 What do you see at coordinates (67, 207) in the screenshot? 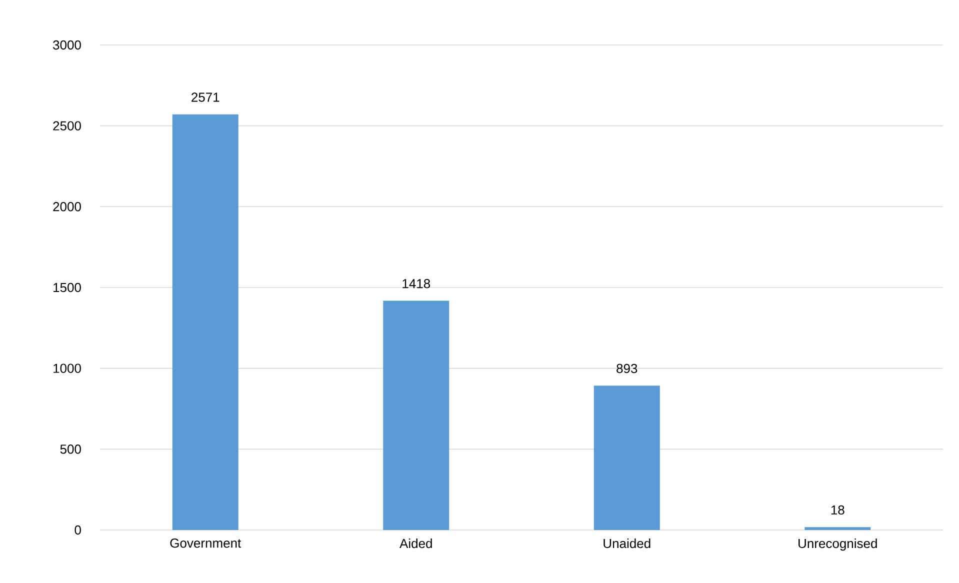
I see `y-tick-label: 2000` at bounding box center [67, 207].